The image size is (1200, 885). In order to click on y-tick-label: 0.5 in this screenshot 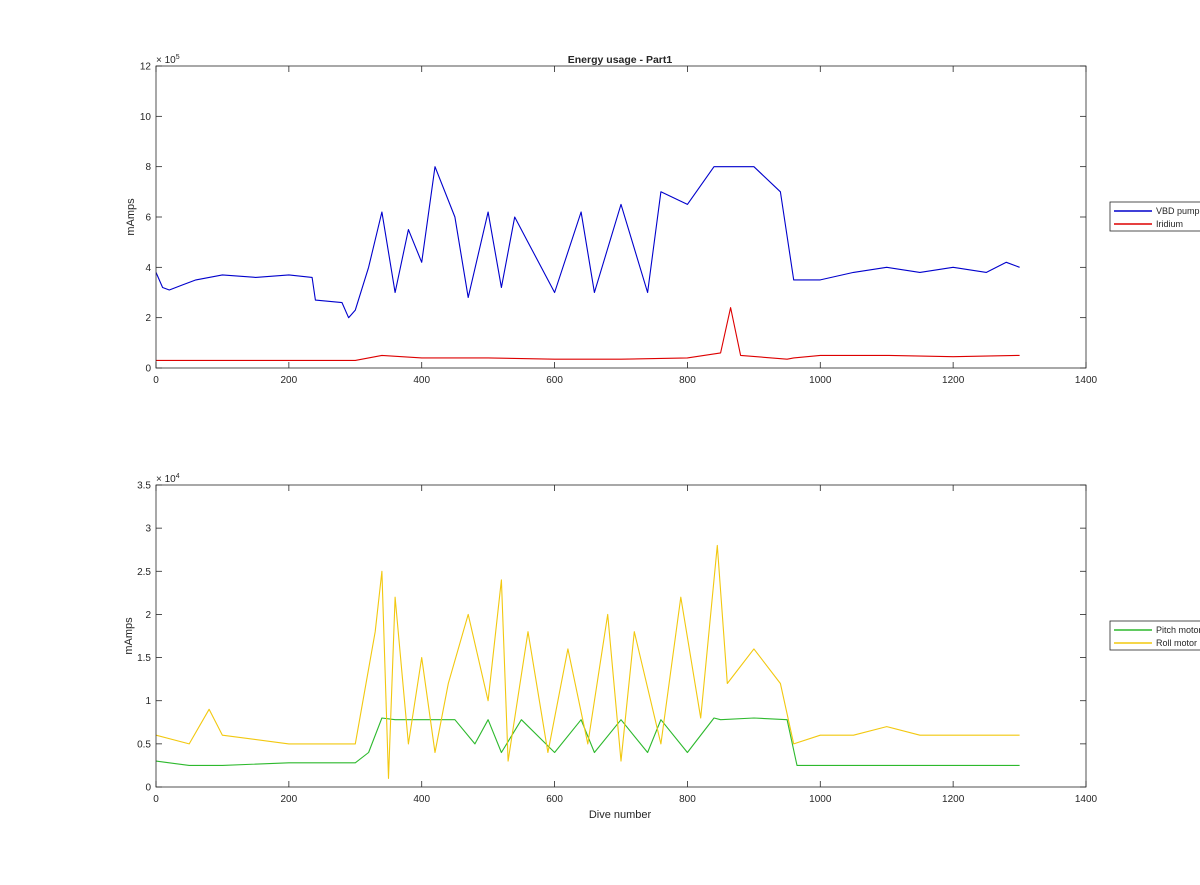, I will do `click(144, 744)`.